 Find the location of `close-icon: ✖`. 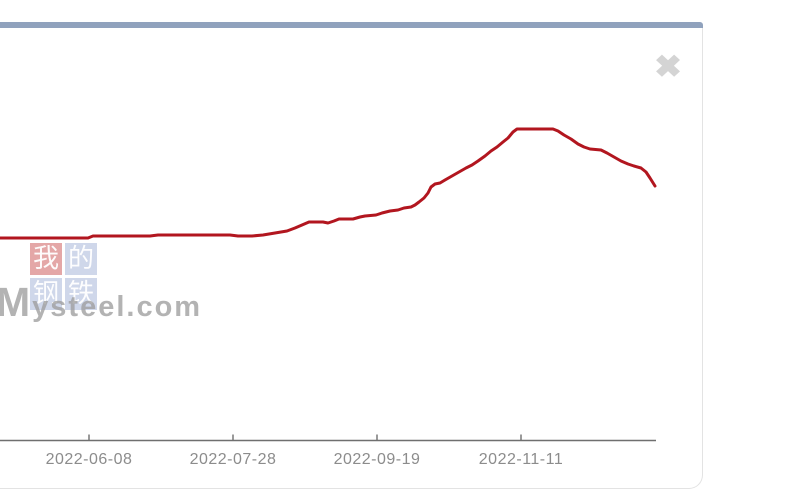

close-icon: ✖ is located at coordinates (668, 66).